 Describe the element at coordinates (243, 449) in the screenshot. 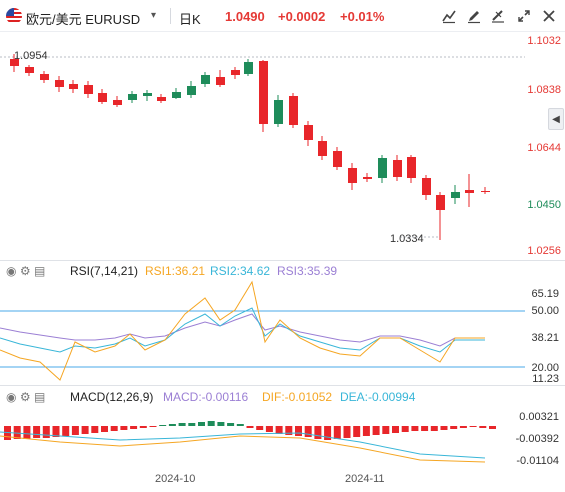

I see `dif-line` at that location.